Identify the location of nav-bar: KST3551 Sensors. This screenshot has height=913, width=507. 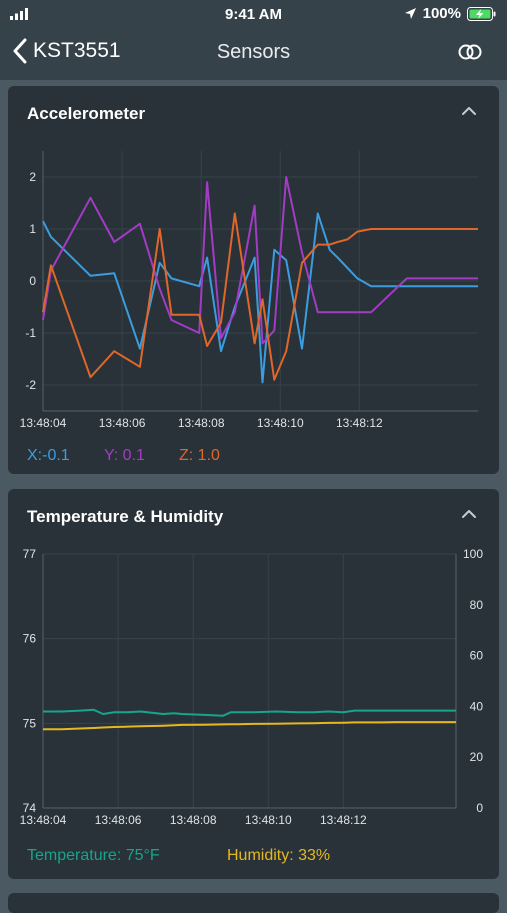
(253, 54).